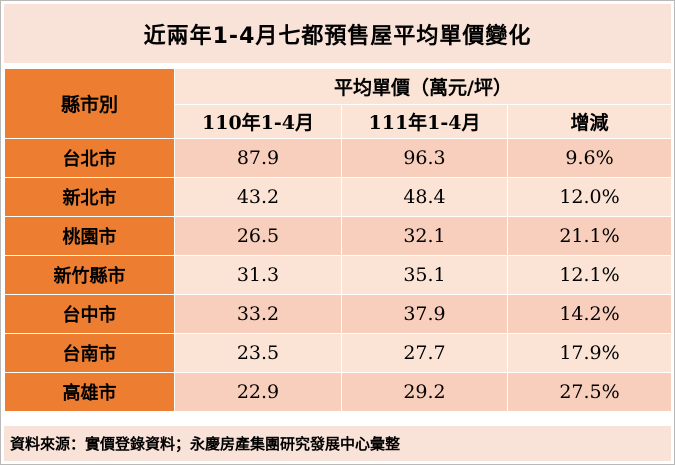  What do you see at coordinates (258, 121) in the screenshot?
I see `column-header-110: 110年1-4月` at bounding box center [258, 121].